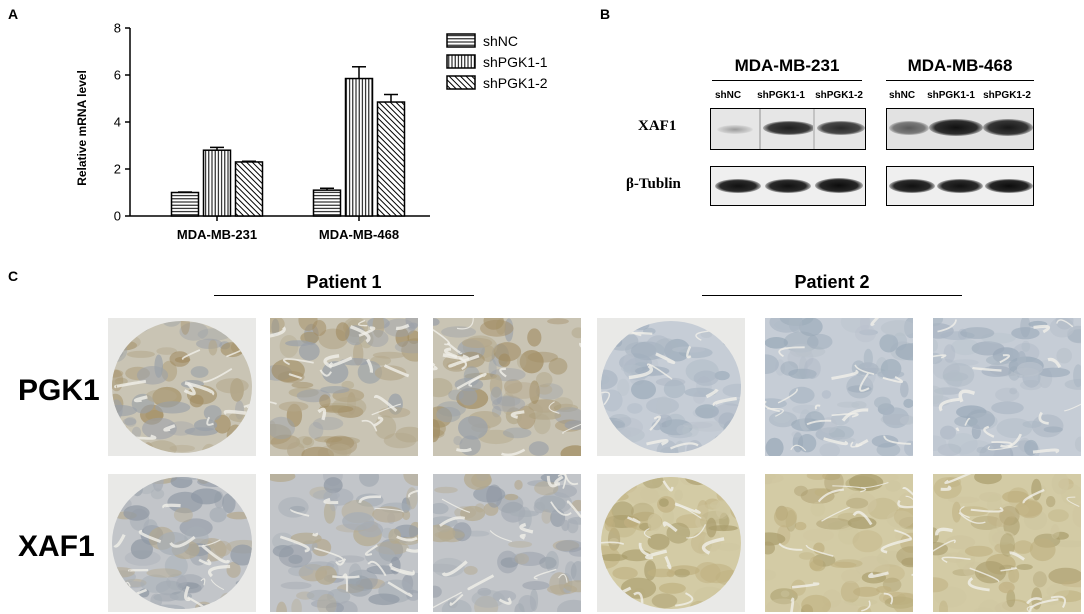 The width and height of the screenshot is (1084, 614). What do you see at coordinates (56, 546) in the screenshot?
I see `ihc-row-label-xaf1: XAF1` at bounding box center [56, 546].